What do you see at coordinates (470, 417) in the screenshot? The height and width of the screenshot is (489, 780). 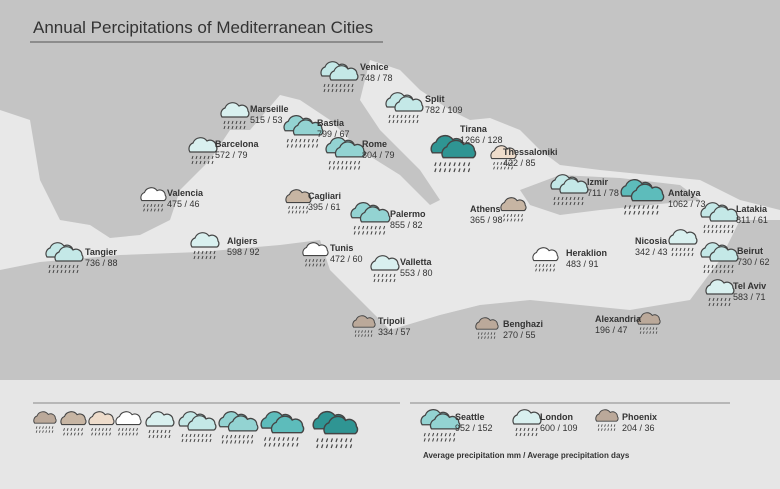 I see `legend-city-name: Seattle` at bounding box center [470, 417].